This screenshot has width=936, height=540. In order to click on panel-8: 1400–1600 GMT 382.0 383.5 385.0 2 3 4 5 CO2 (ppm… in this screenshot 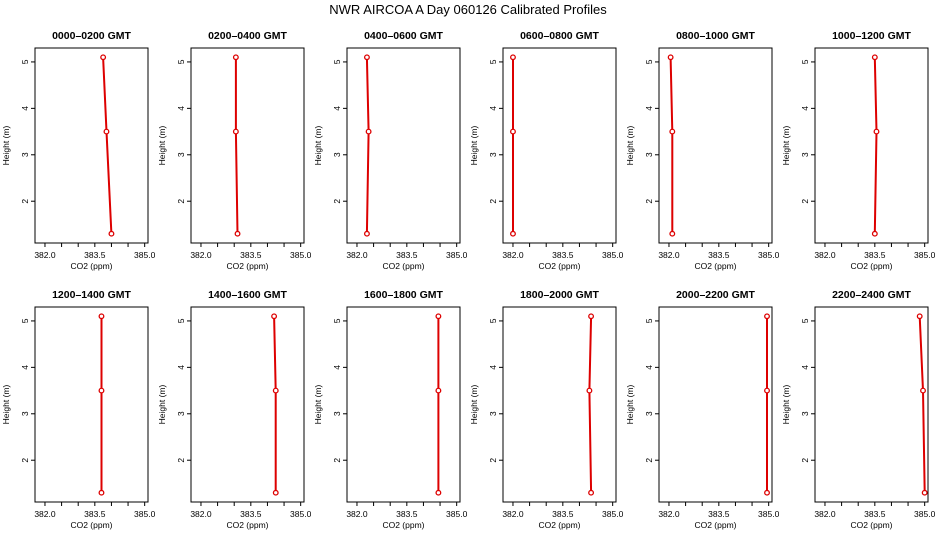, I will do `click(234, 409)`.